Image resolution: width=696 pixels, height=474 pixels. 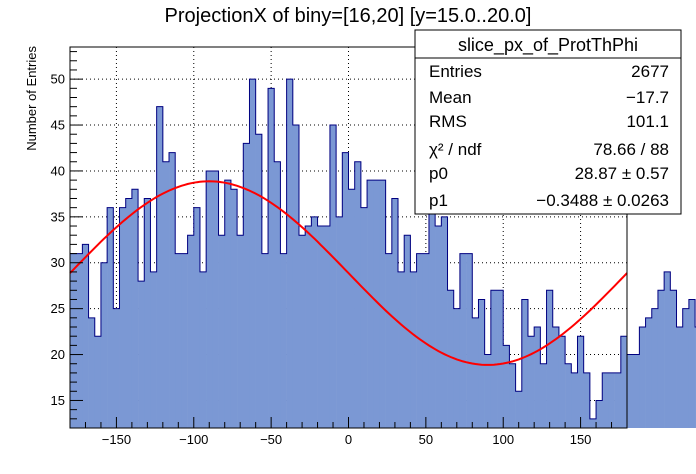 What do you see at coordinates (348, 439) in the screenshot?
I see `x-tick-label: 0` at bounding box center [348, 439].